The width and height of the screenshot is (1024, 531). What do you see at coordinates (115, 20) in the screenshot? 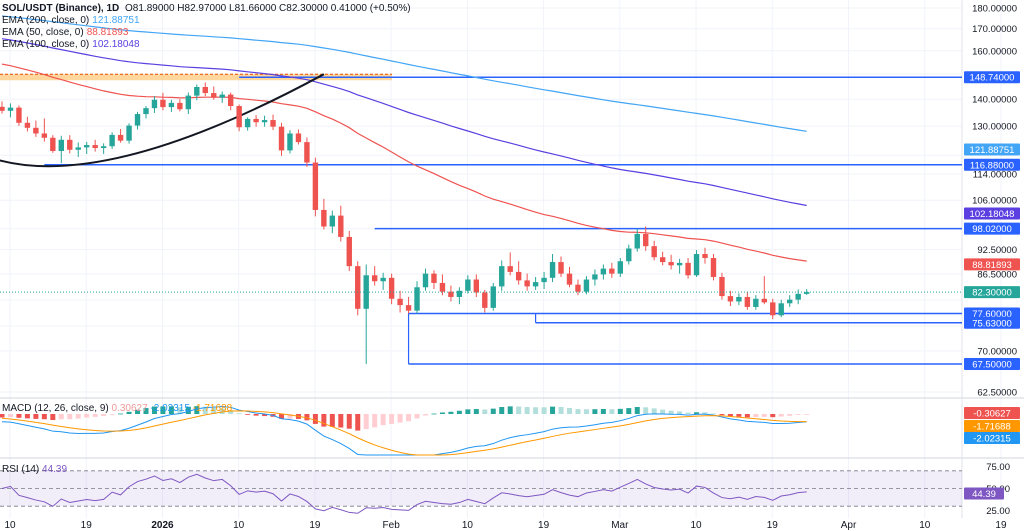
I see `legend-value: 121.88751` at bounding box center [115, 20].